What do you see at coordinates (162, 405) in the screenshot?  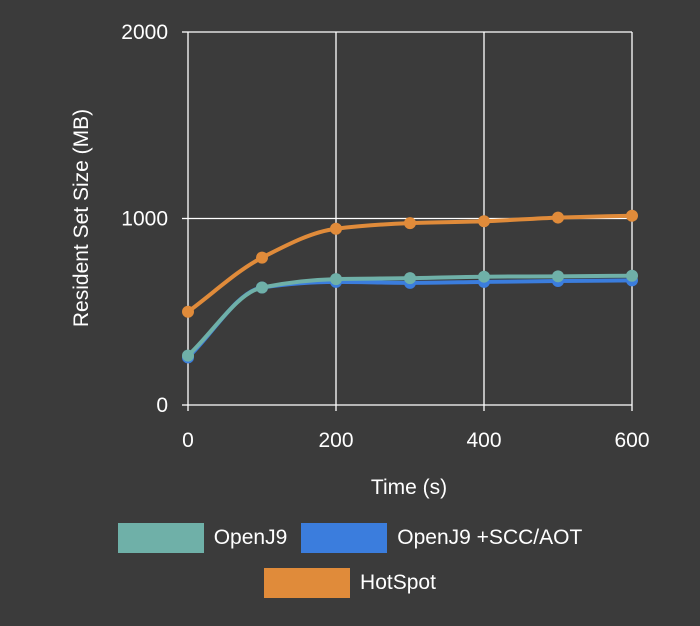 I see `y-tick-label: 0` at bounding box center [162, 405].